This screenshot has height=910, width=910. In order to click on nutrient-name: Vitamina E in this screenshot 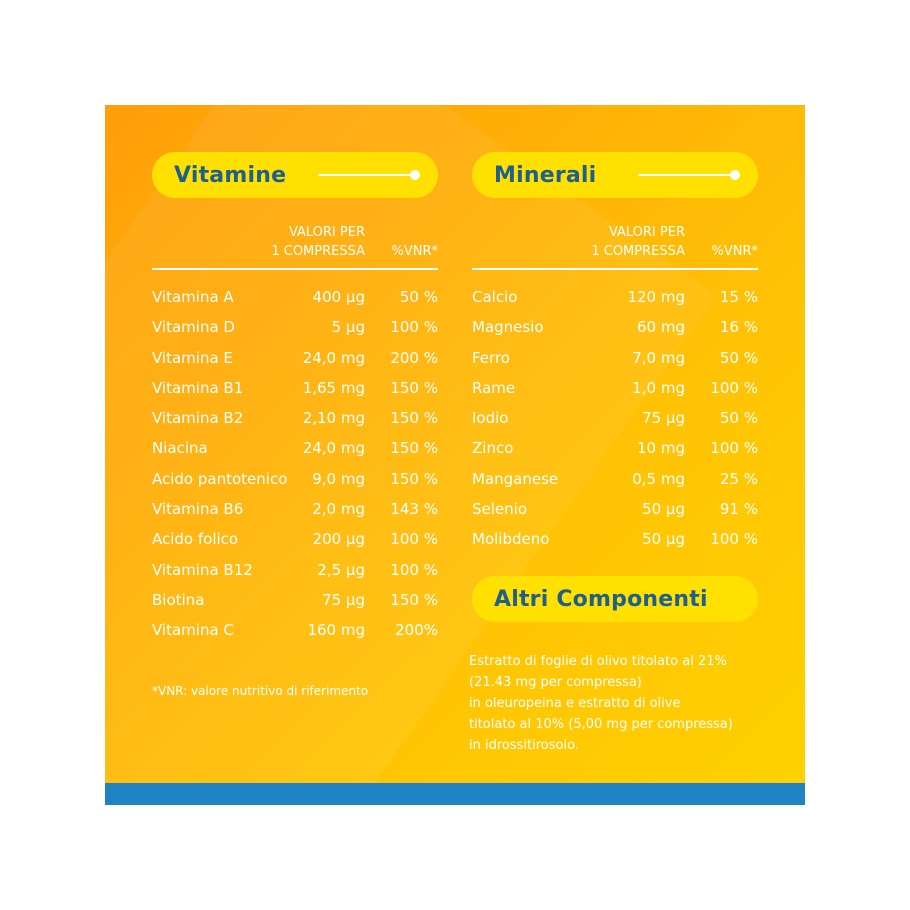, I will do `click(192, 357)`.